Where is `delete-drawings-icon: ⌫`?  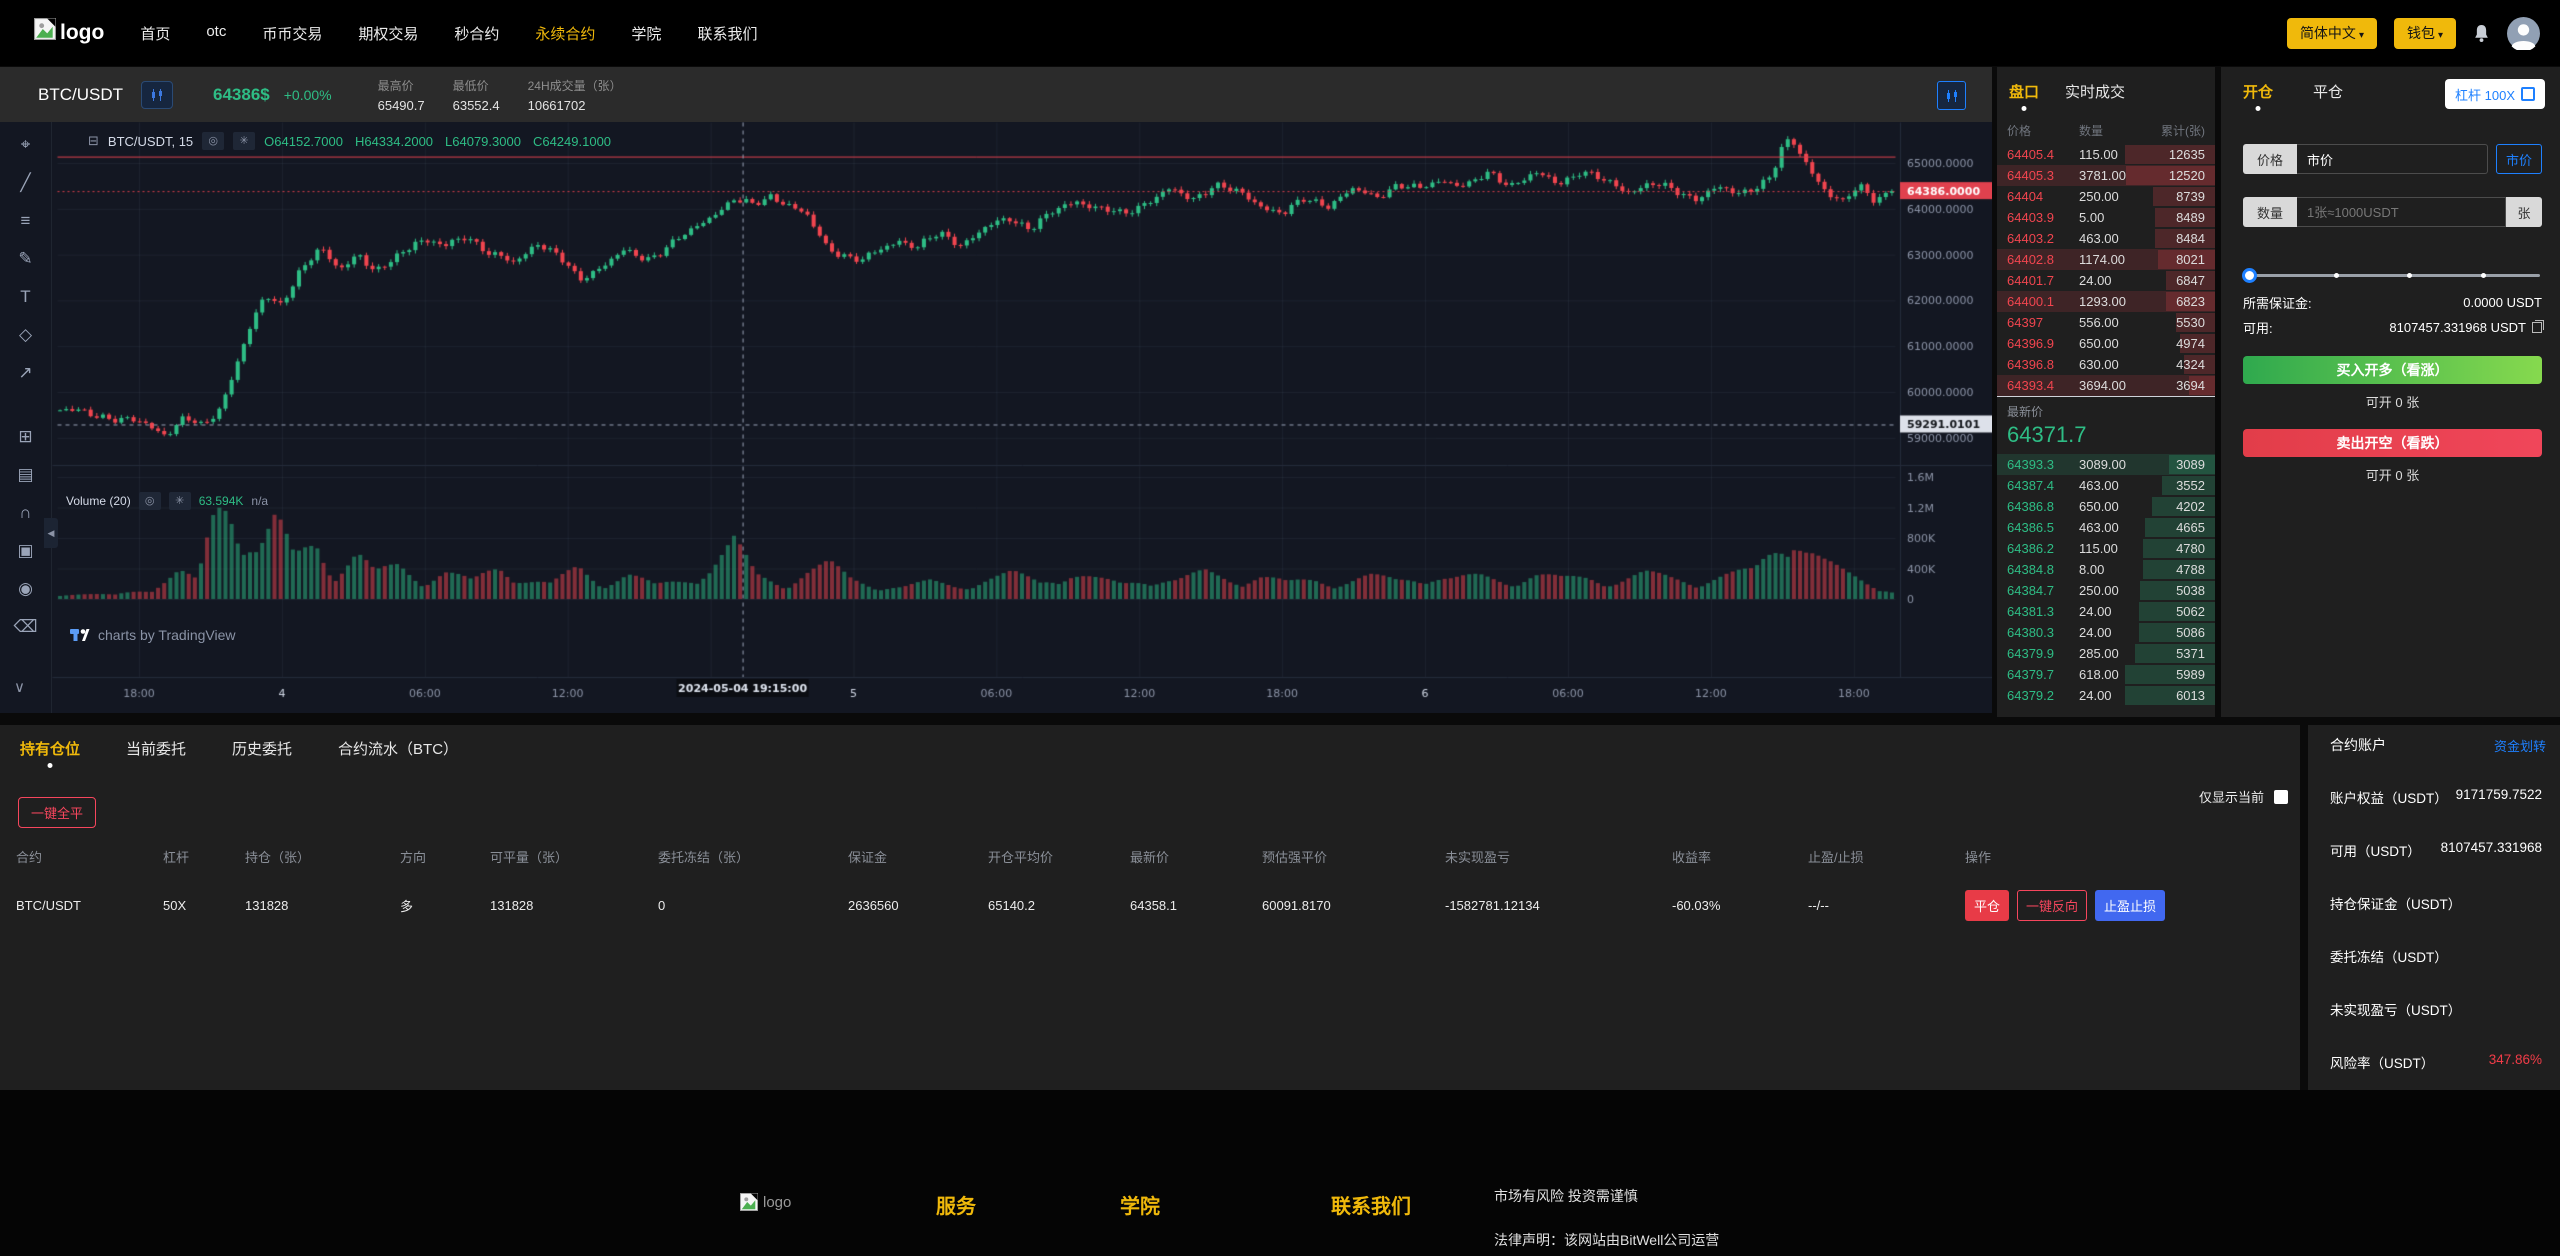 delete-drawings-icon: ⌫ is located at coordinates (25, 626).